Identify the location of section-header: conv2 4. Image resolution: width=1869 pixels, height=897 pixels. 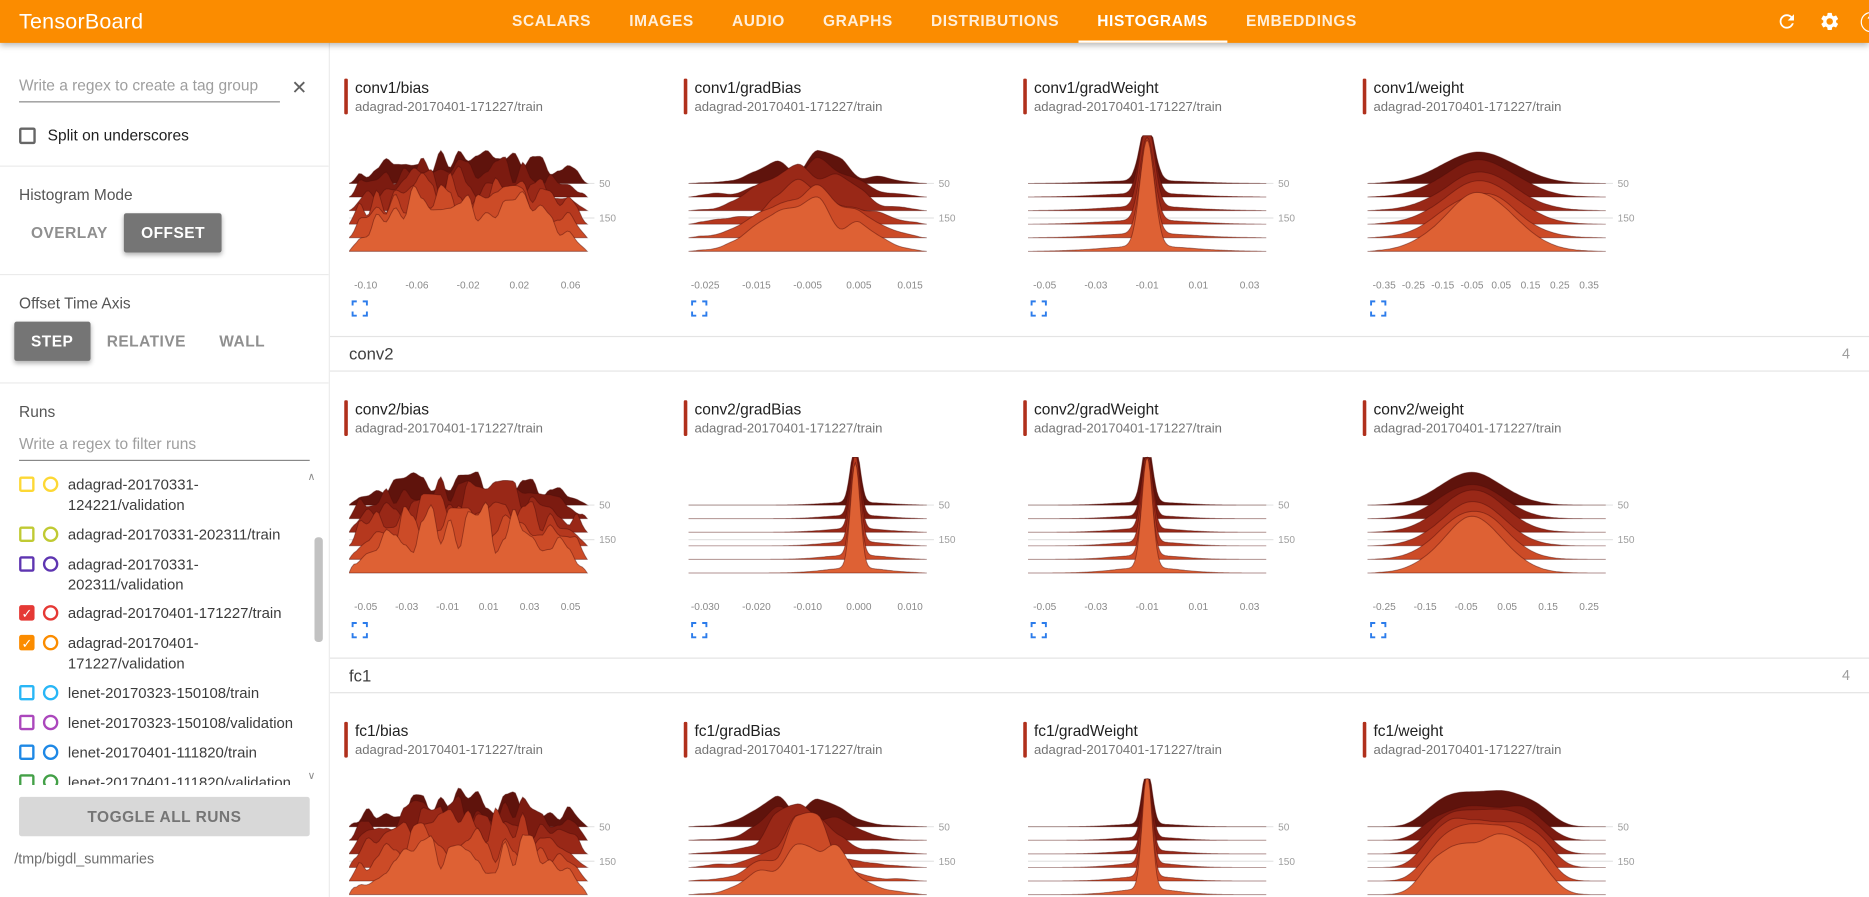
(1099, 353).